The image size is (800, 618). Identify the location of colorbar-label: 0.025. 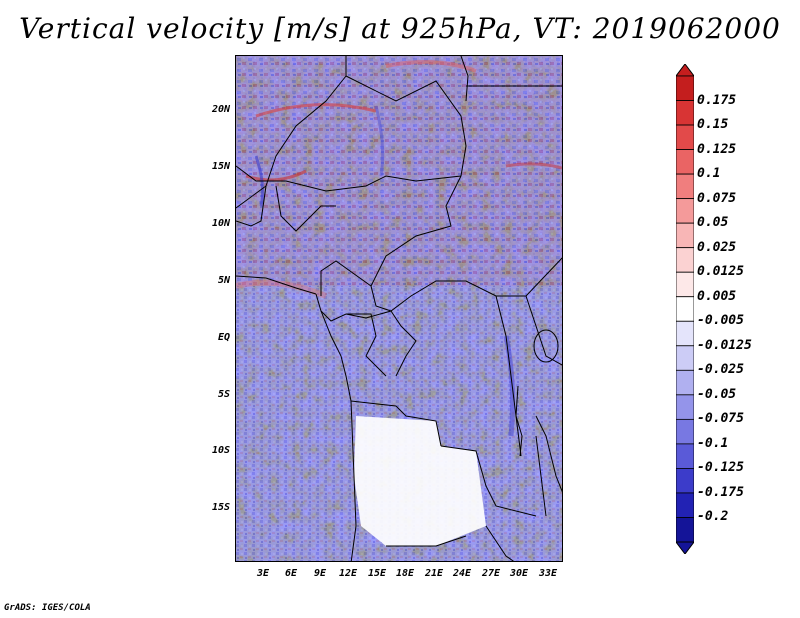
(717, 247).